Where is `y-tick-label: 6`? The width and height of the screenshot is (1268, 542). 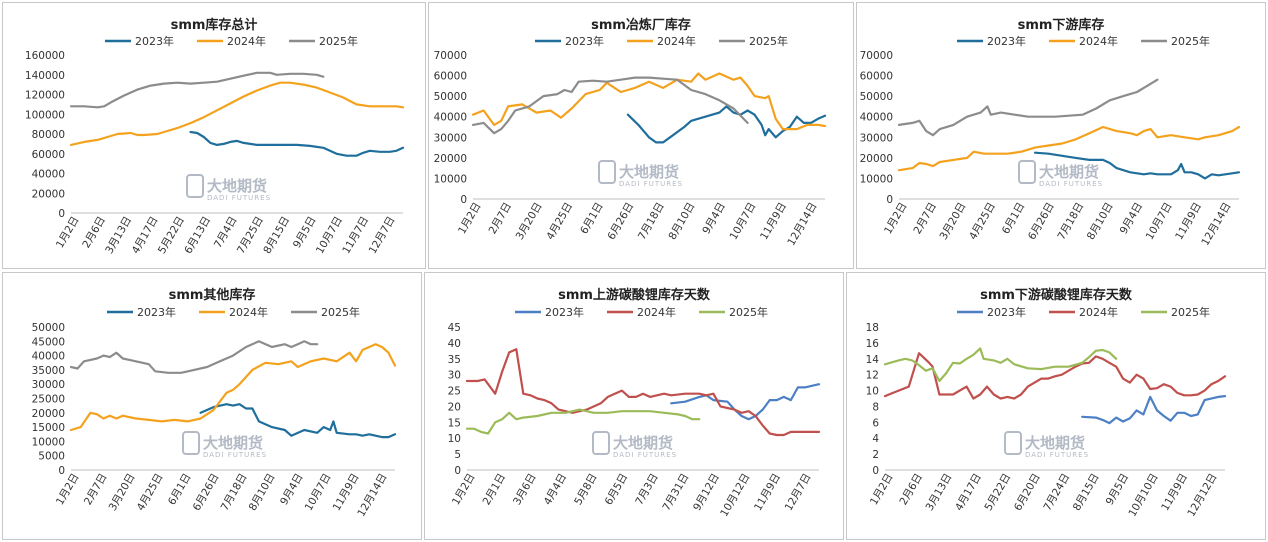
y-tick-label: 6 is located at coordinates (875, 423).